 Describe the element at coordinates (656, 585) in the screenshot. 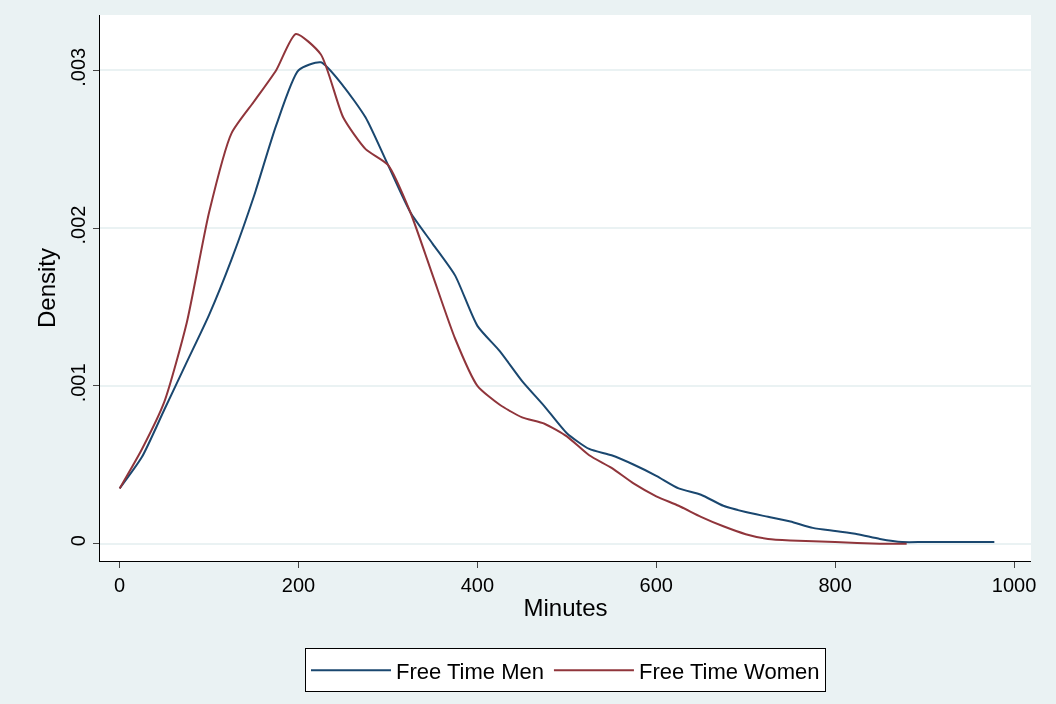

I see `x-tick-label: 600` at that location.